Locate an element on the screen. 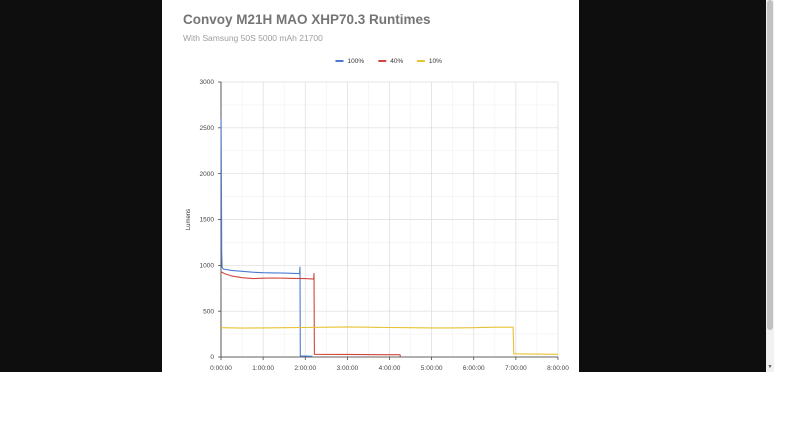  legend-label: 100% is located at coordinates (356, 61).